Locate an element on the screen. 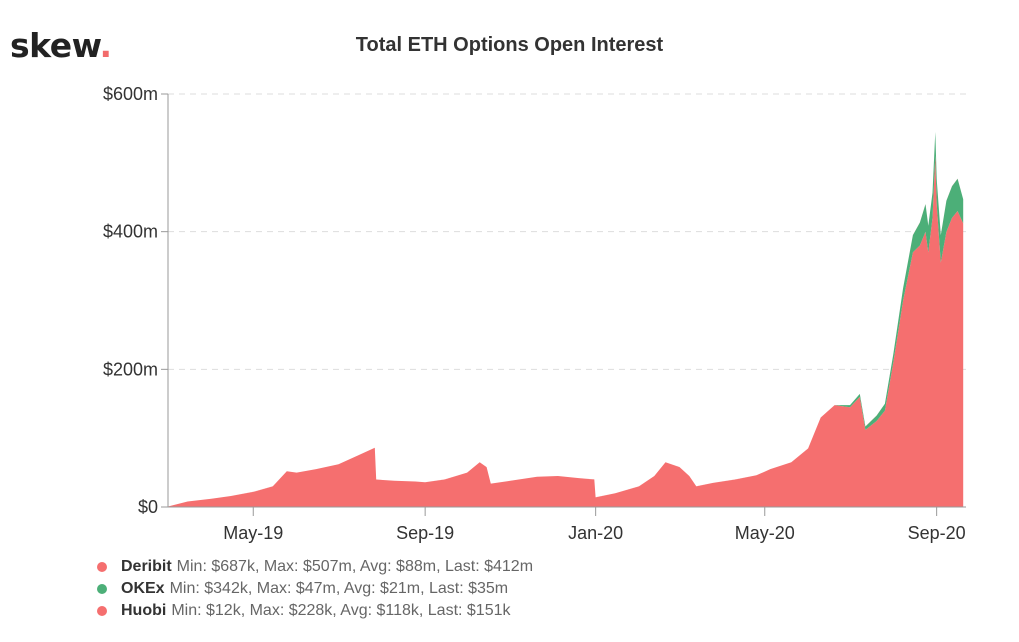 The image size is (1019, 642). skew-logo: skew. is located at coordinates (61, 45).